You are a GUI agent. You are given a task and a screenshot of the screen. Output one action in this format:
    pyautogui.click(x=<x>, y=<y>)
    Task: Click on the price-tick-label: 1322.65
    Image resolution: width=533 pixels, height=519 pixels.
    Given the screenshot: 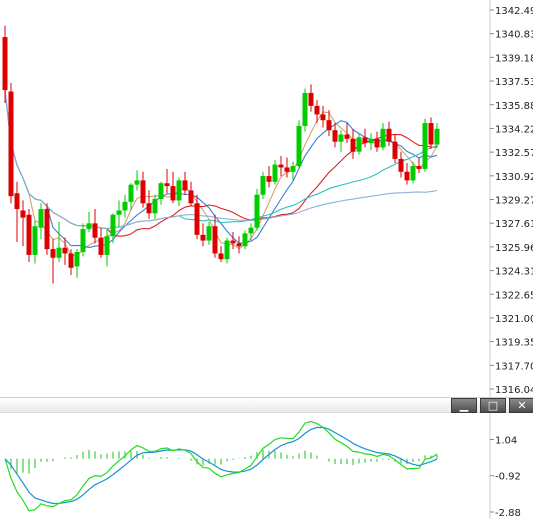 What is the action you would take?
    pyautogui.click(x=514, y=295)
    